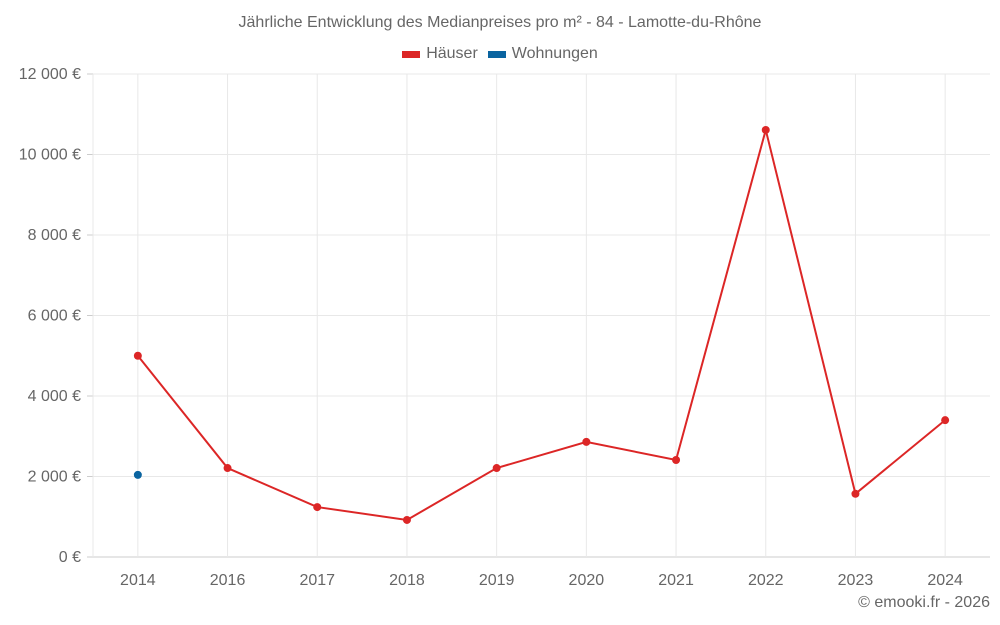 The width and height of the screenshot is (1000, 625). I want to click on x-tick-label: 2018, so click(407, 580).